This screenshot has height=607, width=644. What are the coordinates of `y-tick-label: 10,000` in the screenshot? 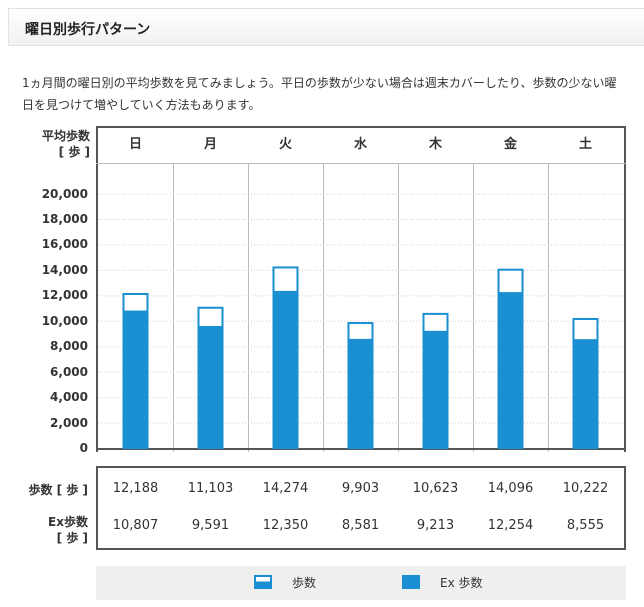 It's located at (64, 320).